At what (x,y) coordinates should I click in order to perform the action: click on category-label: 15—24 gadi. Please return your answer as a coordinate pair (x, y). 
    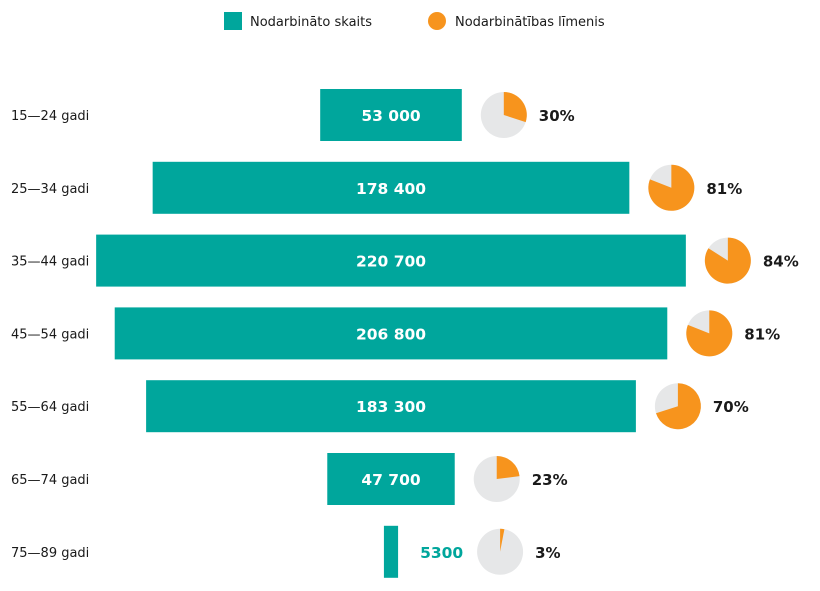
    Looking at the image, I should click on (50, 116).